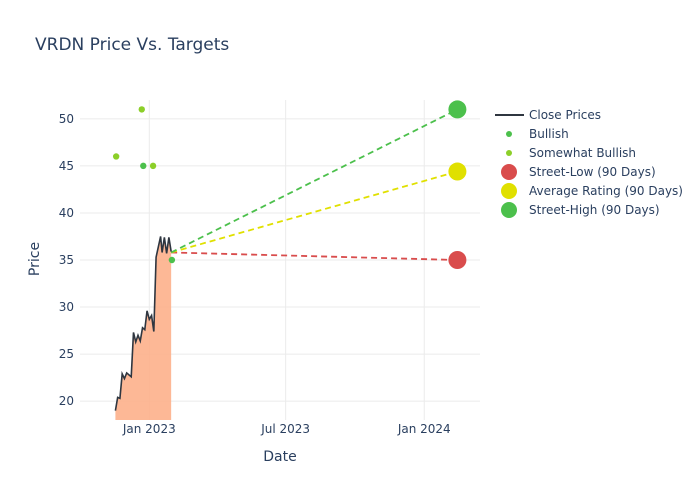 Image resolution: width=700 pixels, height=504 pixels. What do you see at coordinates (314, 181) in the screenshot?
I see `street-high-target-line` at bounding box center [314, 181].